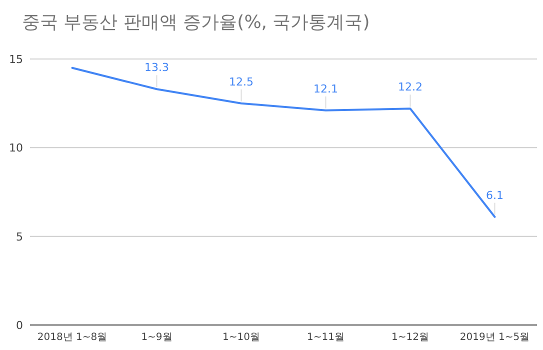 Image resolution: width=543 pixels, height=350 pixels. What do you see at coordinates (72, 337) in the screenshot?
I see `x-tick-label: 2018년 1~8월` at bounding box center [72, 337].